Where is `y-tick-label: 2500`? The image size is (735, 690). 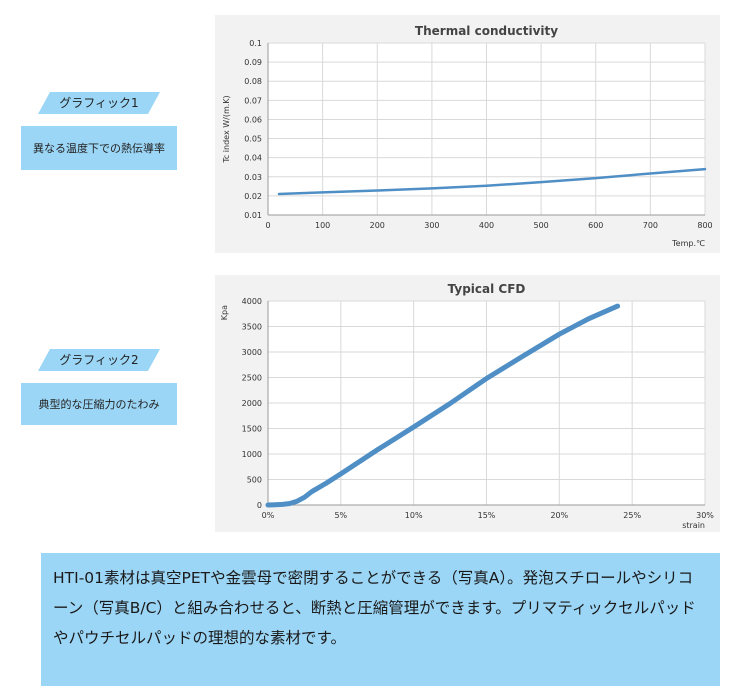
y-tick-label: 2500 is located at coordinates (252, 378).